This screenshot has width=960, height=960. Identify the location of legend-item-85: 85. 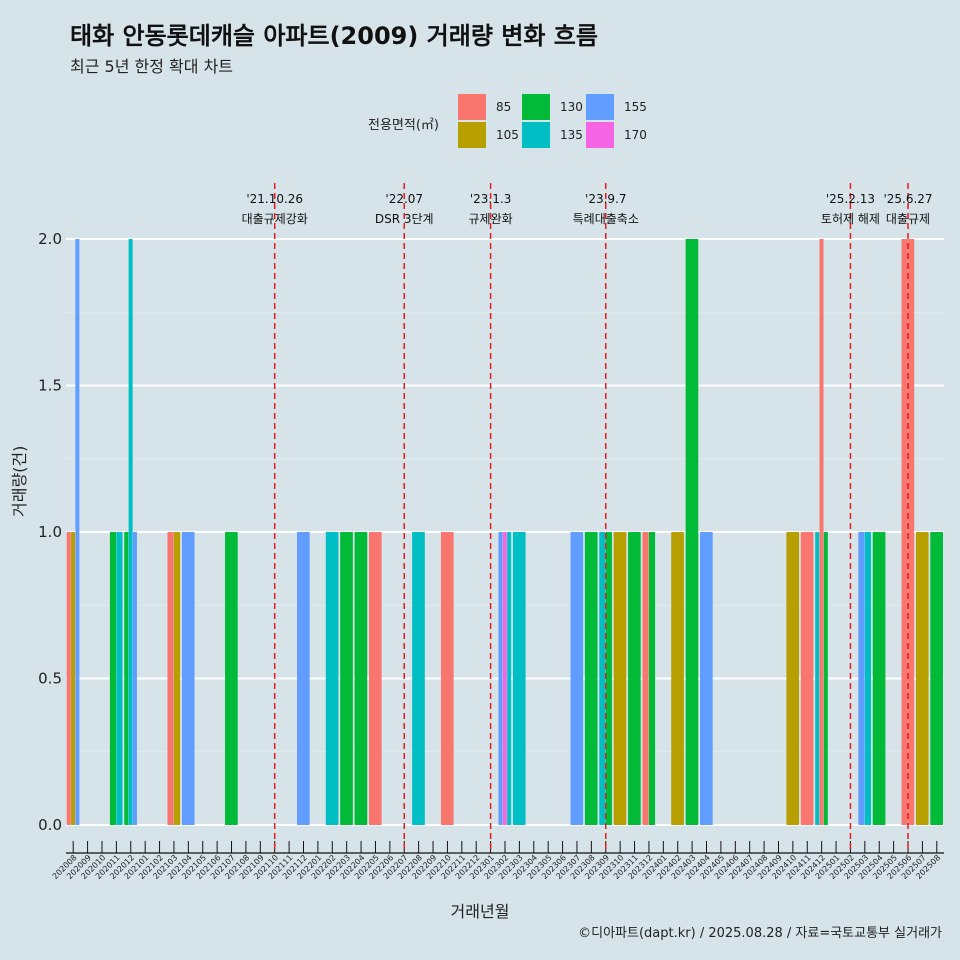
(484, 107).